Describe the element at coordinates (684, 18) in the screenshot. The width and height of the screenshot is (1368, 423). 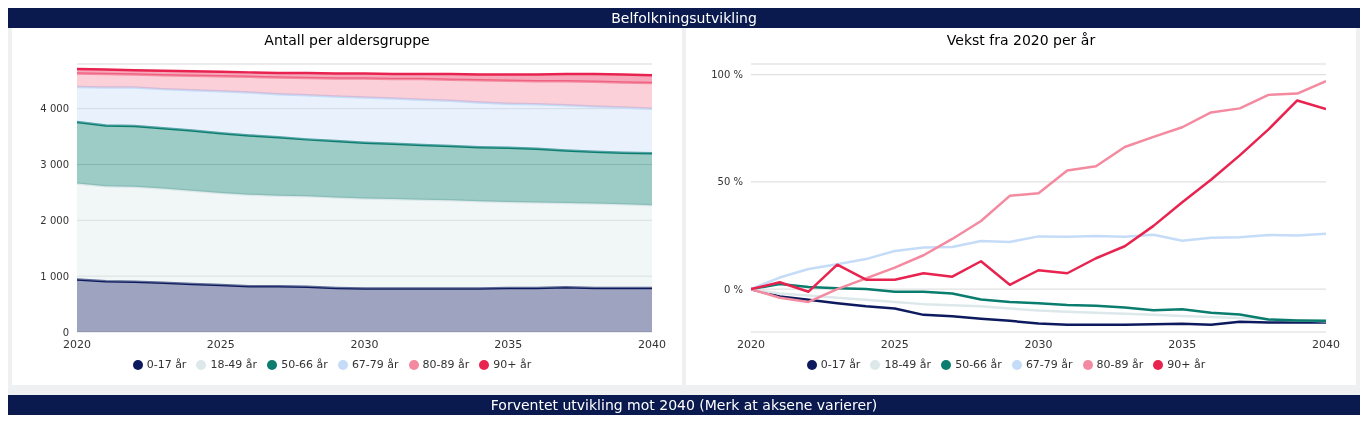
I see `text: Belfolkningsutvikling` at that location.